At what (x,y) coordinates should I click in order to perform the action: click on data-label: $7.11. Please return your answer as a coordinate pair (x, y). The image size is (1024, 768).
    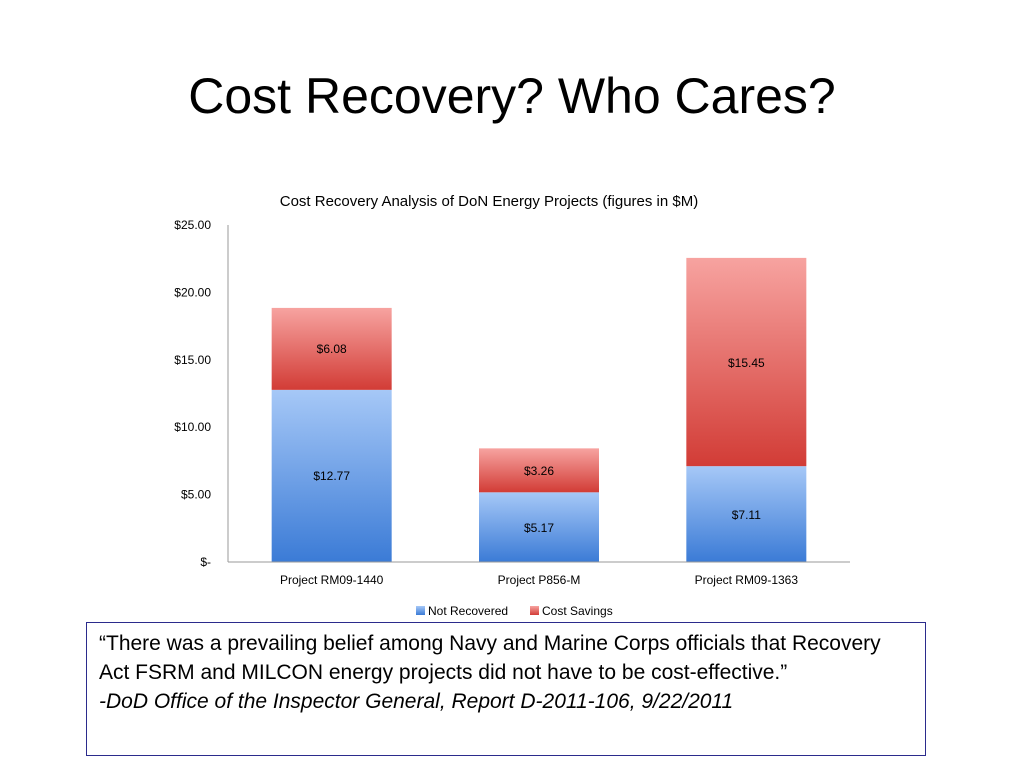
    Looking at the image, I should click on (746, 515).